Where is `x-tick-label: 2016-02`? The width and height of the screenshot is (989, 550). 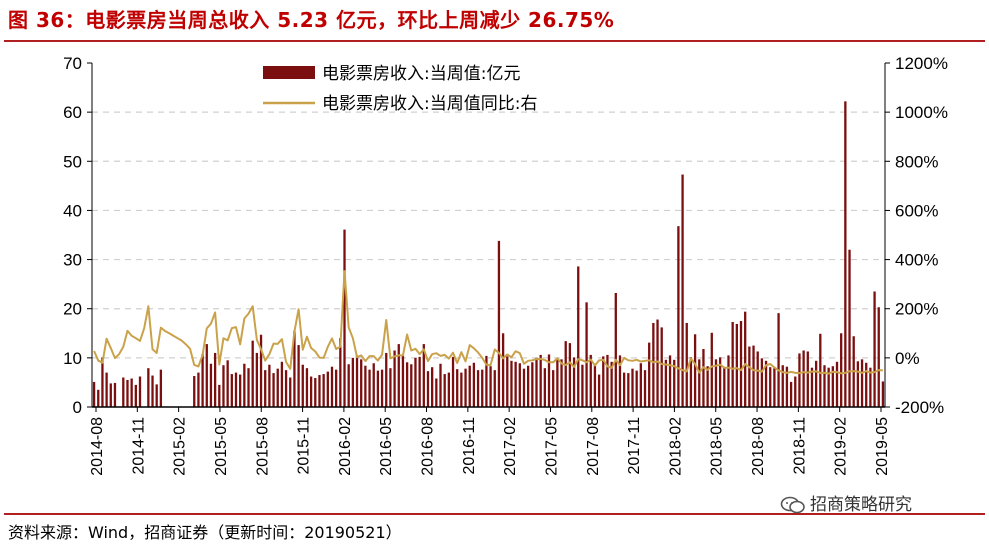
x-tick-label: 2016-02 is located at coordinates (345, 446).